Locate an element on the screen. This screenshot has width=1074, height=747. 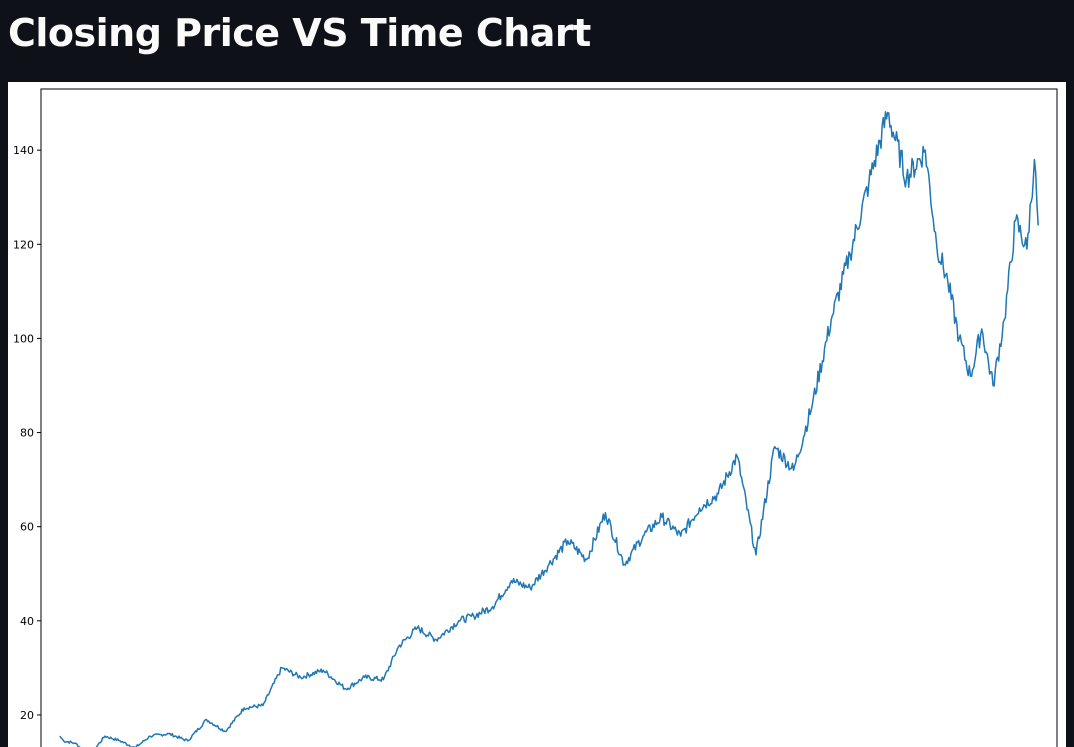
page-title: Closing Price VS Time Chart is located at coordinates (299, 33).